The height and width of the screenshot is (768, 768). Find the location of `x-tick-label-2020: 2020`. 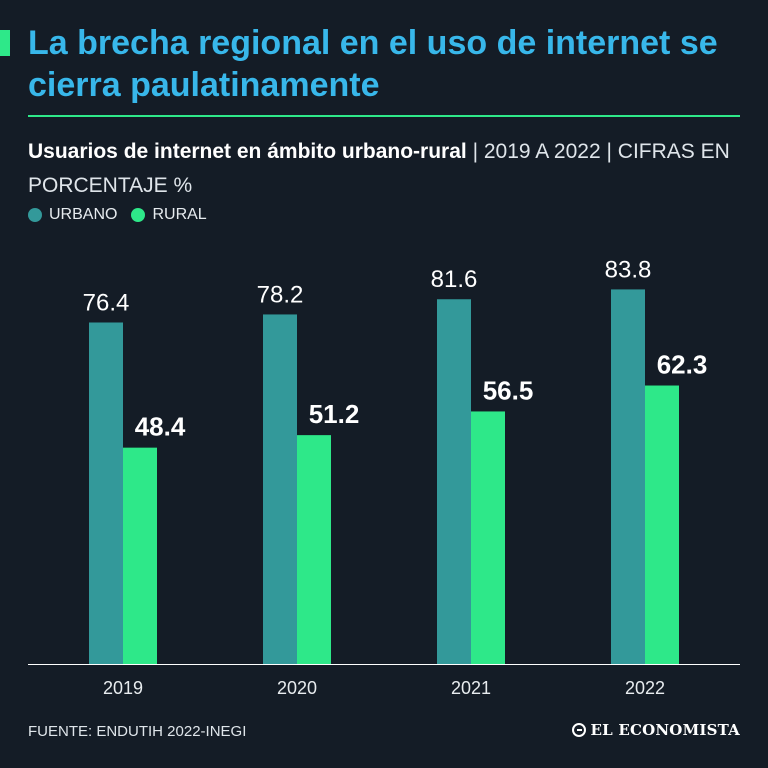

x-tick-label-2020: 2020 is located at coordinates (297, 688).